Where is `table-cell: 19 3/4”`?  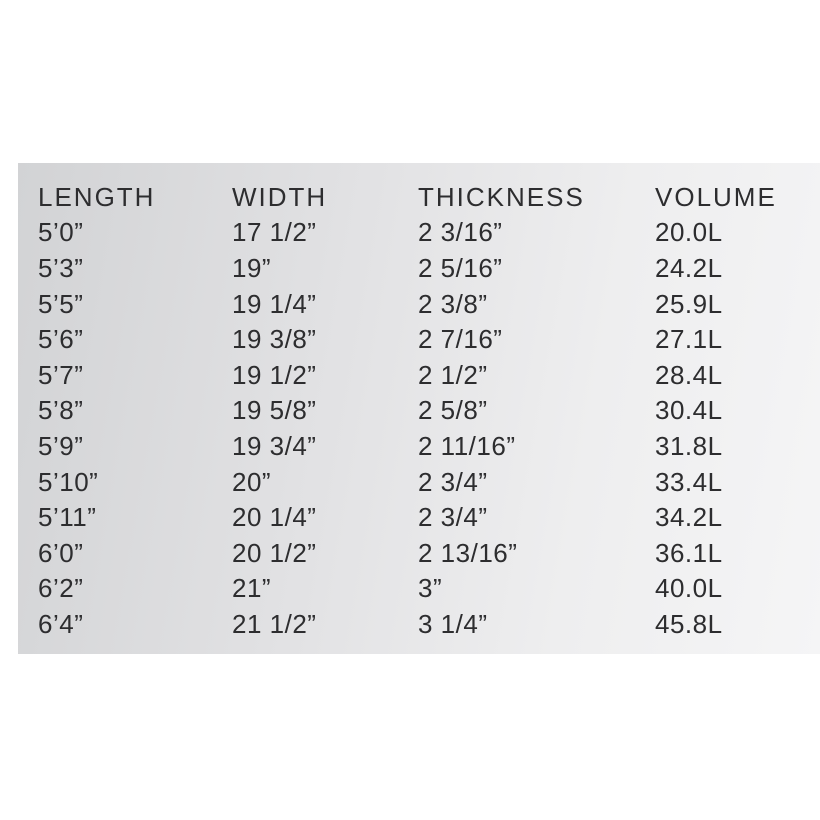 table-cell: 19 3/4” is located at coordinates (274, 445).